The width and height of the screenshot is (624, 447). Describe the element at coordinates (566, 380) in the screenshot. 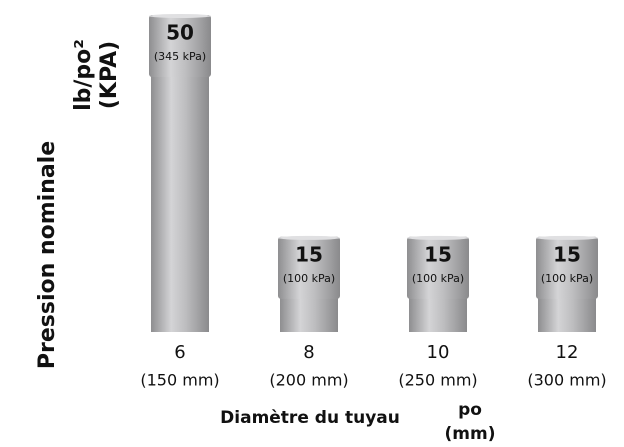

I see `x-tick-sublabel: (300 mm)` at that location.